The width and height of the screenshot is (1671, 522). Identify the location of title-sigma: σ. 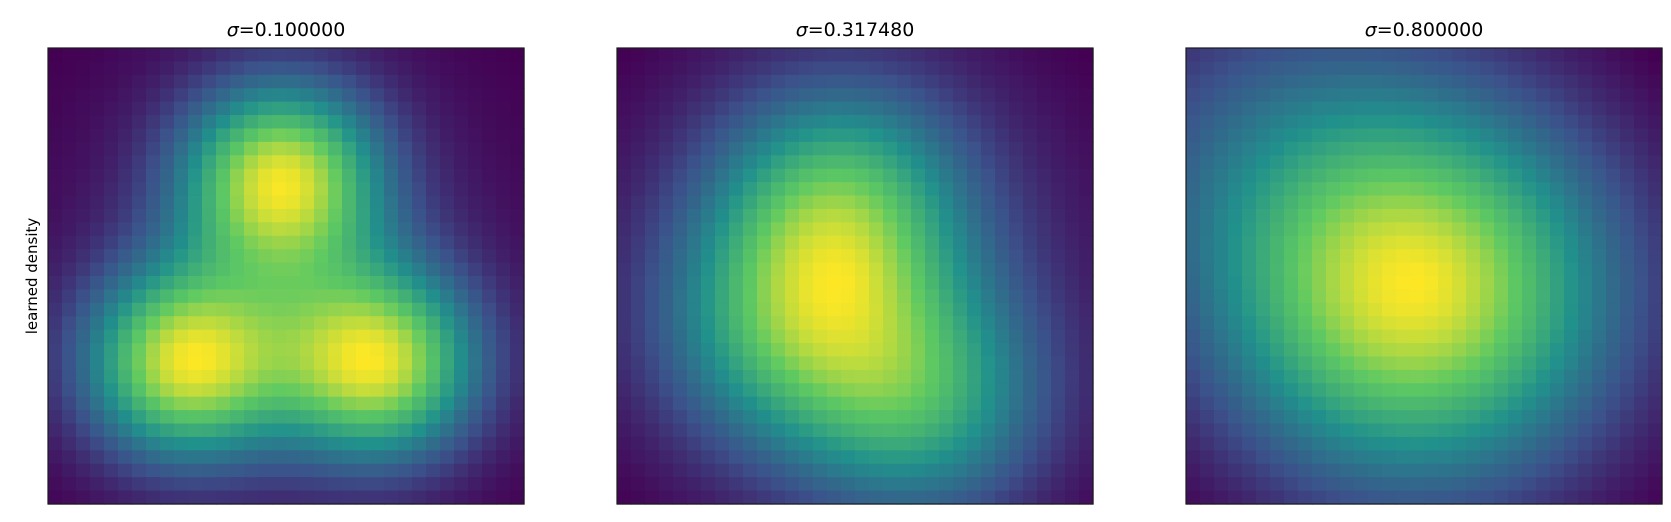
(233, 30).